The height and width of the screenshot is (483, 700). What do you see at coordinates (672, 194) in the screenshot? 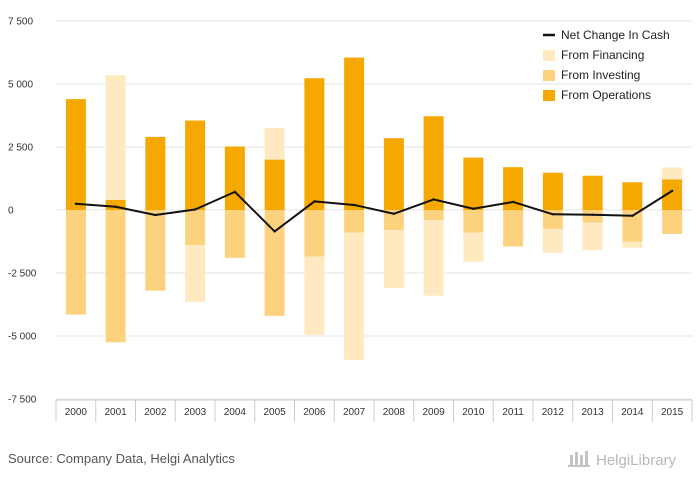
I see `bar-from-operations-2015` at bounding box center [672, 194].